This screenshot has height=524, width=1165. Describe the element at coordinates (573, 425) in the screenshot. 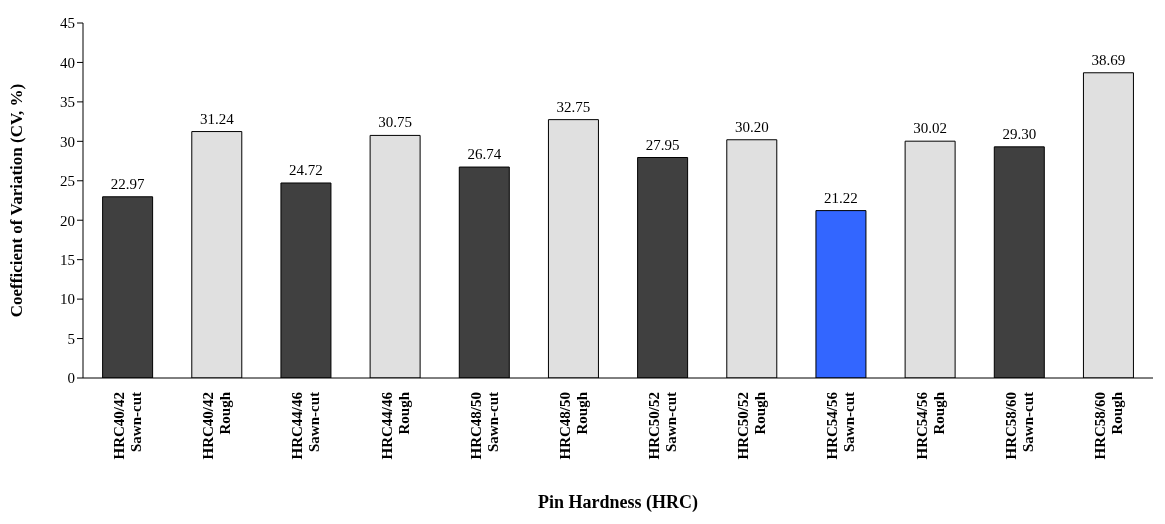

I see `x-tick-label: HRC48/50 Rough` at that location.